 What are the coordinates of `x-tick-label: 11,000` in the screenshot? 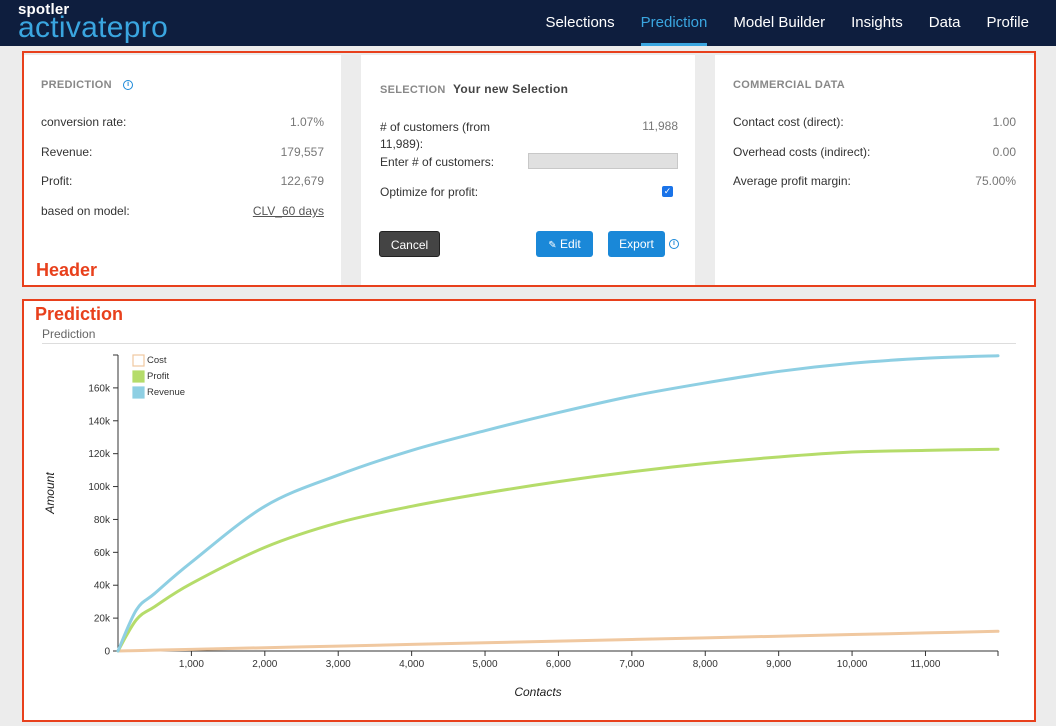 It's located at (926, 664).